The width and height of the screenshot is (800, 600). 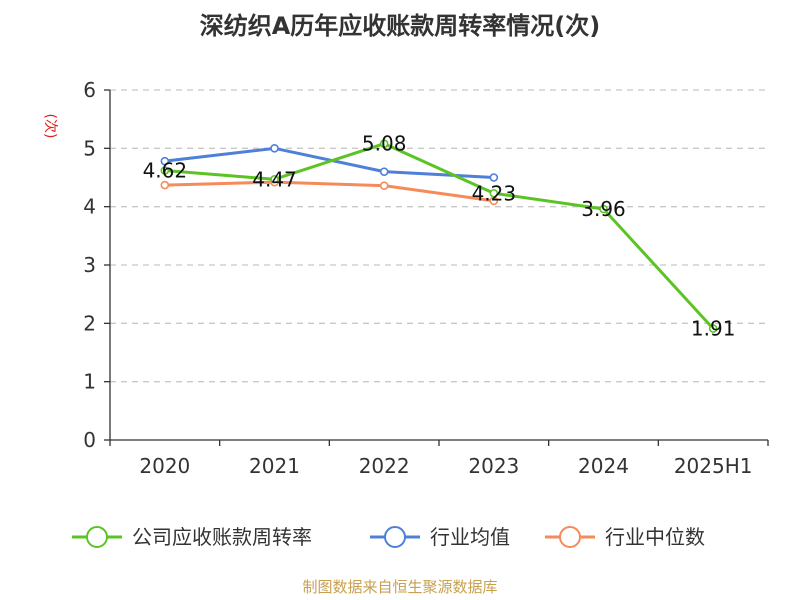 What do you see at coordinates (274, 466) in the screenshot?
I see `x-tick-label: 2021` at bounding box center [274, 466].